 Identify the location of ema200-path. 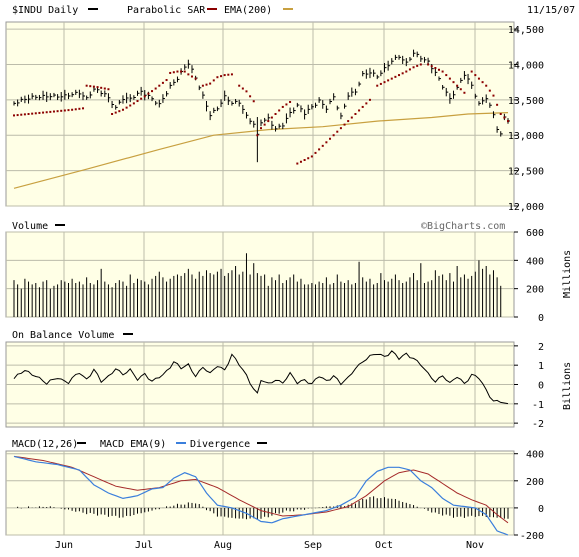
(261, 150).